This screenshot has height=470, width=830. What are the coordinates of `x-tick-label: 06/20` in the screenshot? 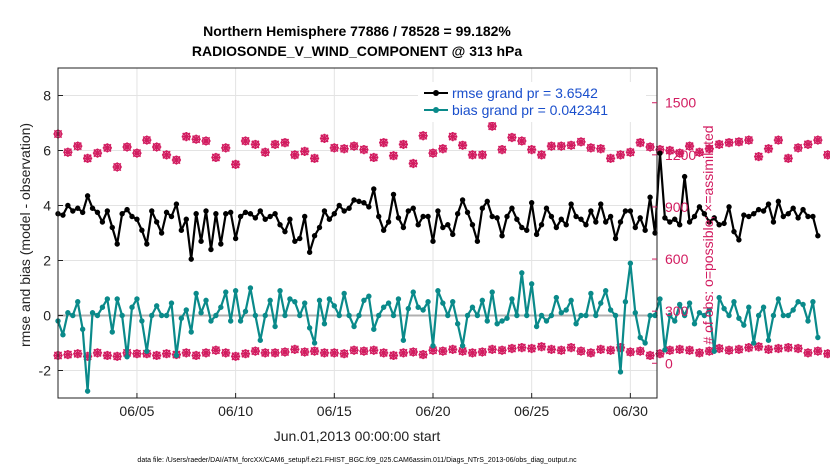 It's located at (432, 411).